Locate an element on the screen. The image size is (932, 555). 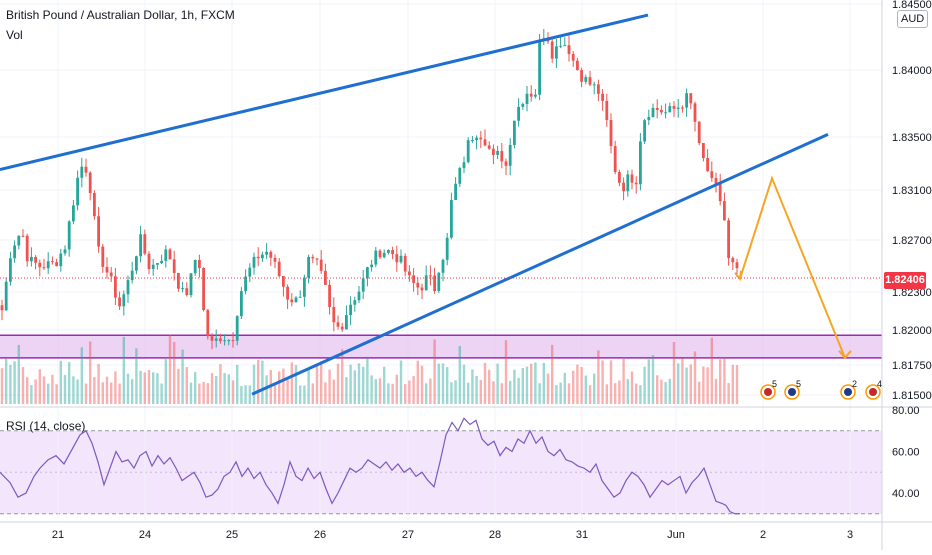
rsi-tick-label: 40.00 is located at coordinates (906, 494).